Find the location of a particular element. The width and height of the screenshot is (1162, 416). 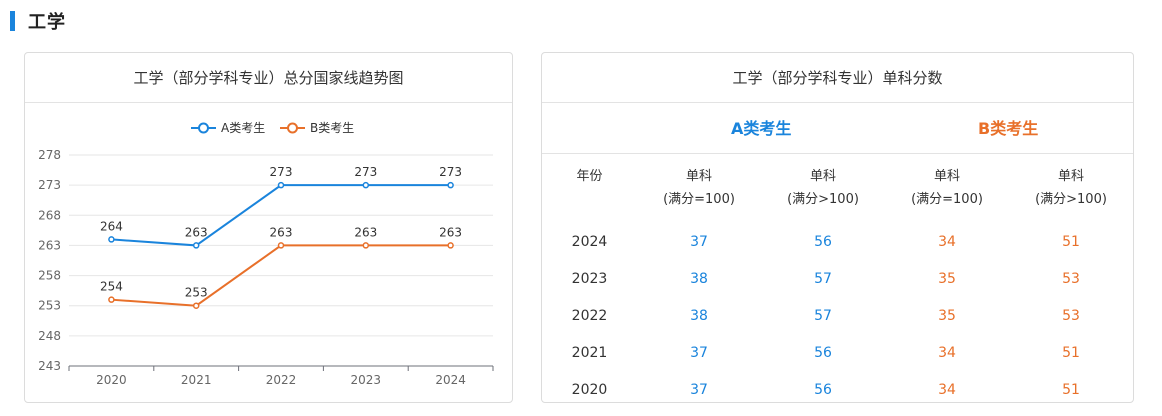

y-tick-label: 258 is located at coordinates (49, 276).